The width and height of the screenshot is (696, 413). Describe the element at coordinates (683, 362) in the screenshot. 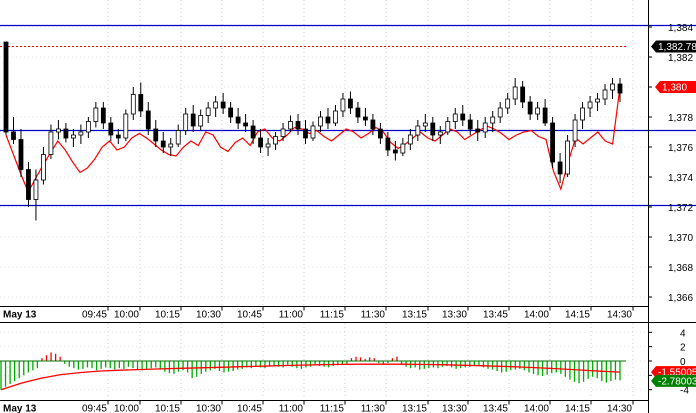

I see `indicator-axis-label: 0` at that location.